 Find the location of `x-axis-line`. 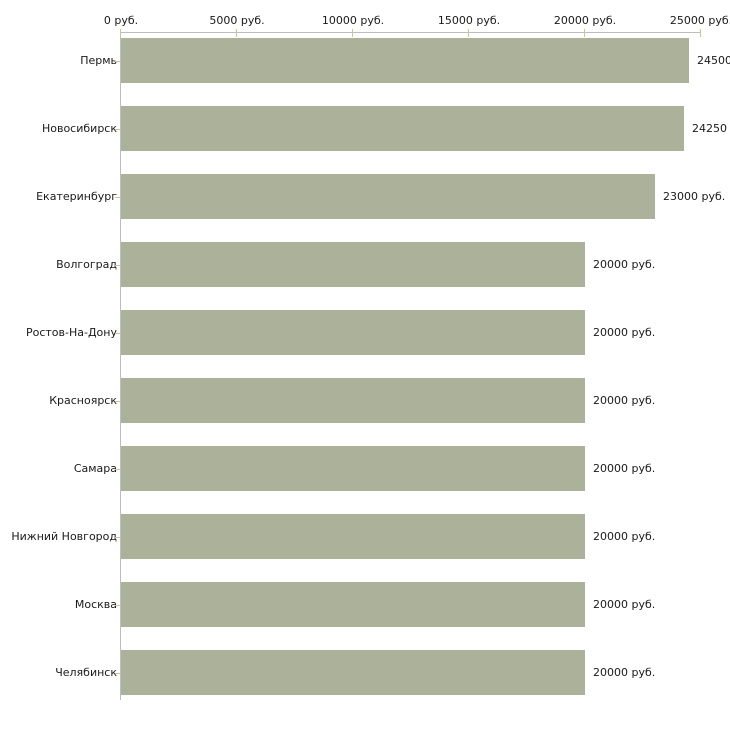

x-axis-line is located at coordinates (411, 32).